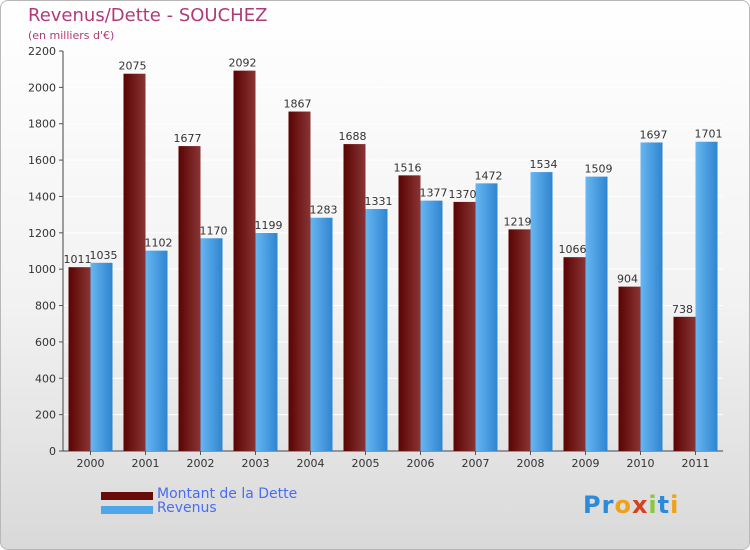  I want to click on y-tick-label: 2200, so click(42, 51).